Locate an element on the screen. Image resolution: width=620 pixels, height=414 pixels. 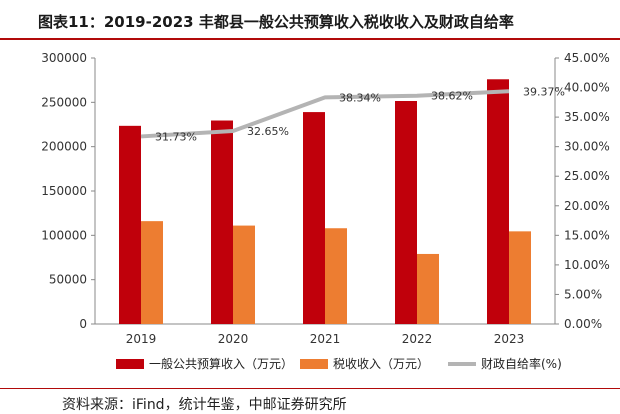
right-axis-tick-label: 30.00% is located at coordinates (587, 147).